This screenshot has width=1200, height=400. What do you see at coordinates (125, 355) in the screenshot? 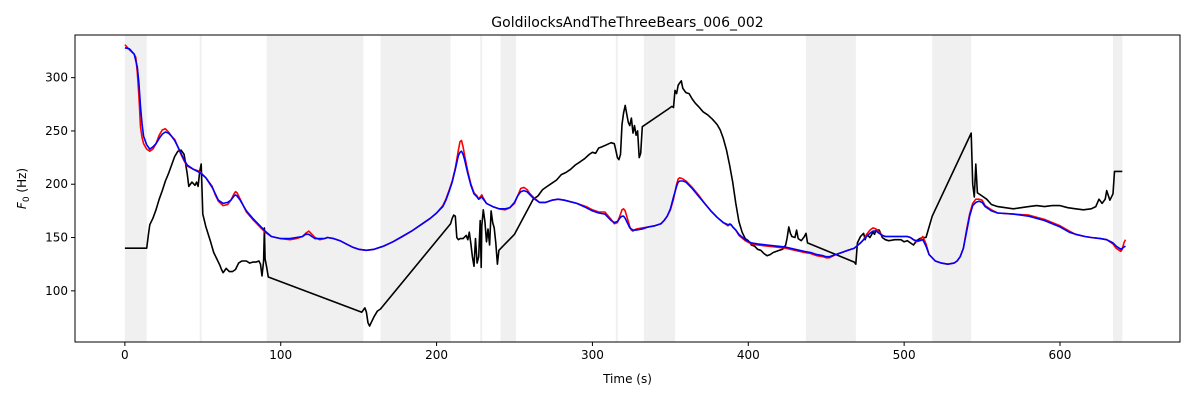
I see `x-tick-label-0: 0` at bounding box center [125, 355].